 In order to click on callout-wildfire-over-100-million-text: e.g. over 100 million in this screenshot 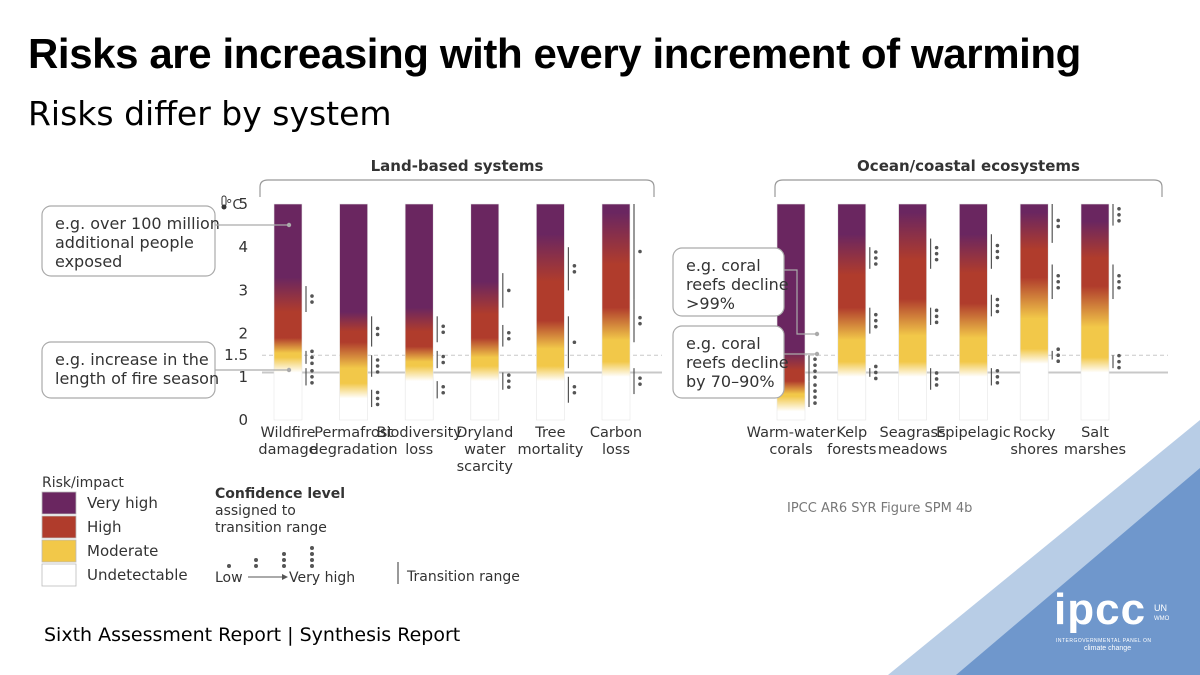, I will do `click(137, 223)`.